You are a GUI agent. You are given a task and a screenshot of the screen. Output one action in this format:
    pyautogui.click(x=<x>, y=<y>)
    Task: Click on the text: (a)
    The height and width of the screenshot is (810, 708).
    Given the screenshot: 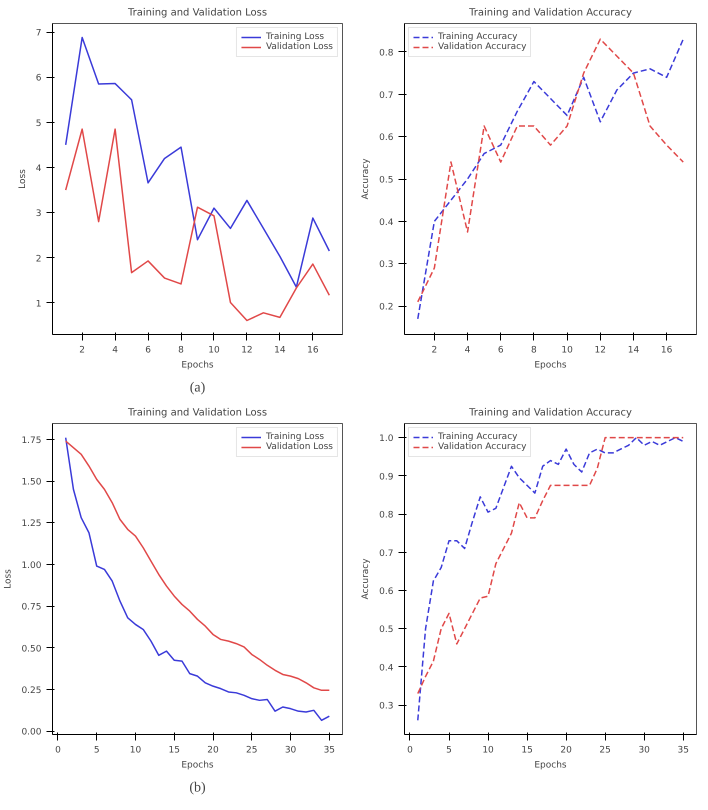 What is the action you would take?
    pyautogui.click(x=198, y=388)
    